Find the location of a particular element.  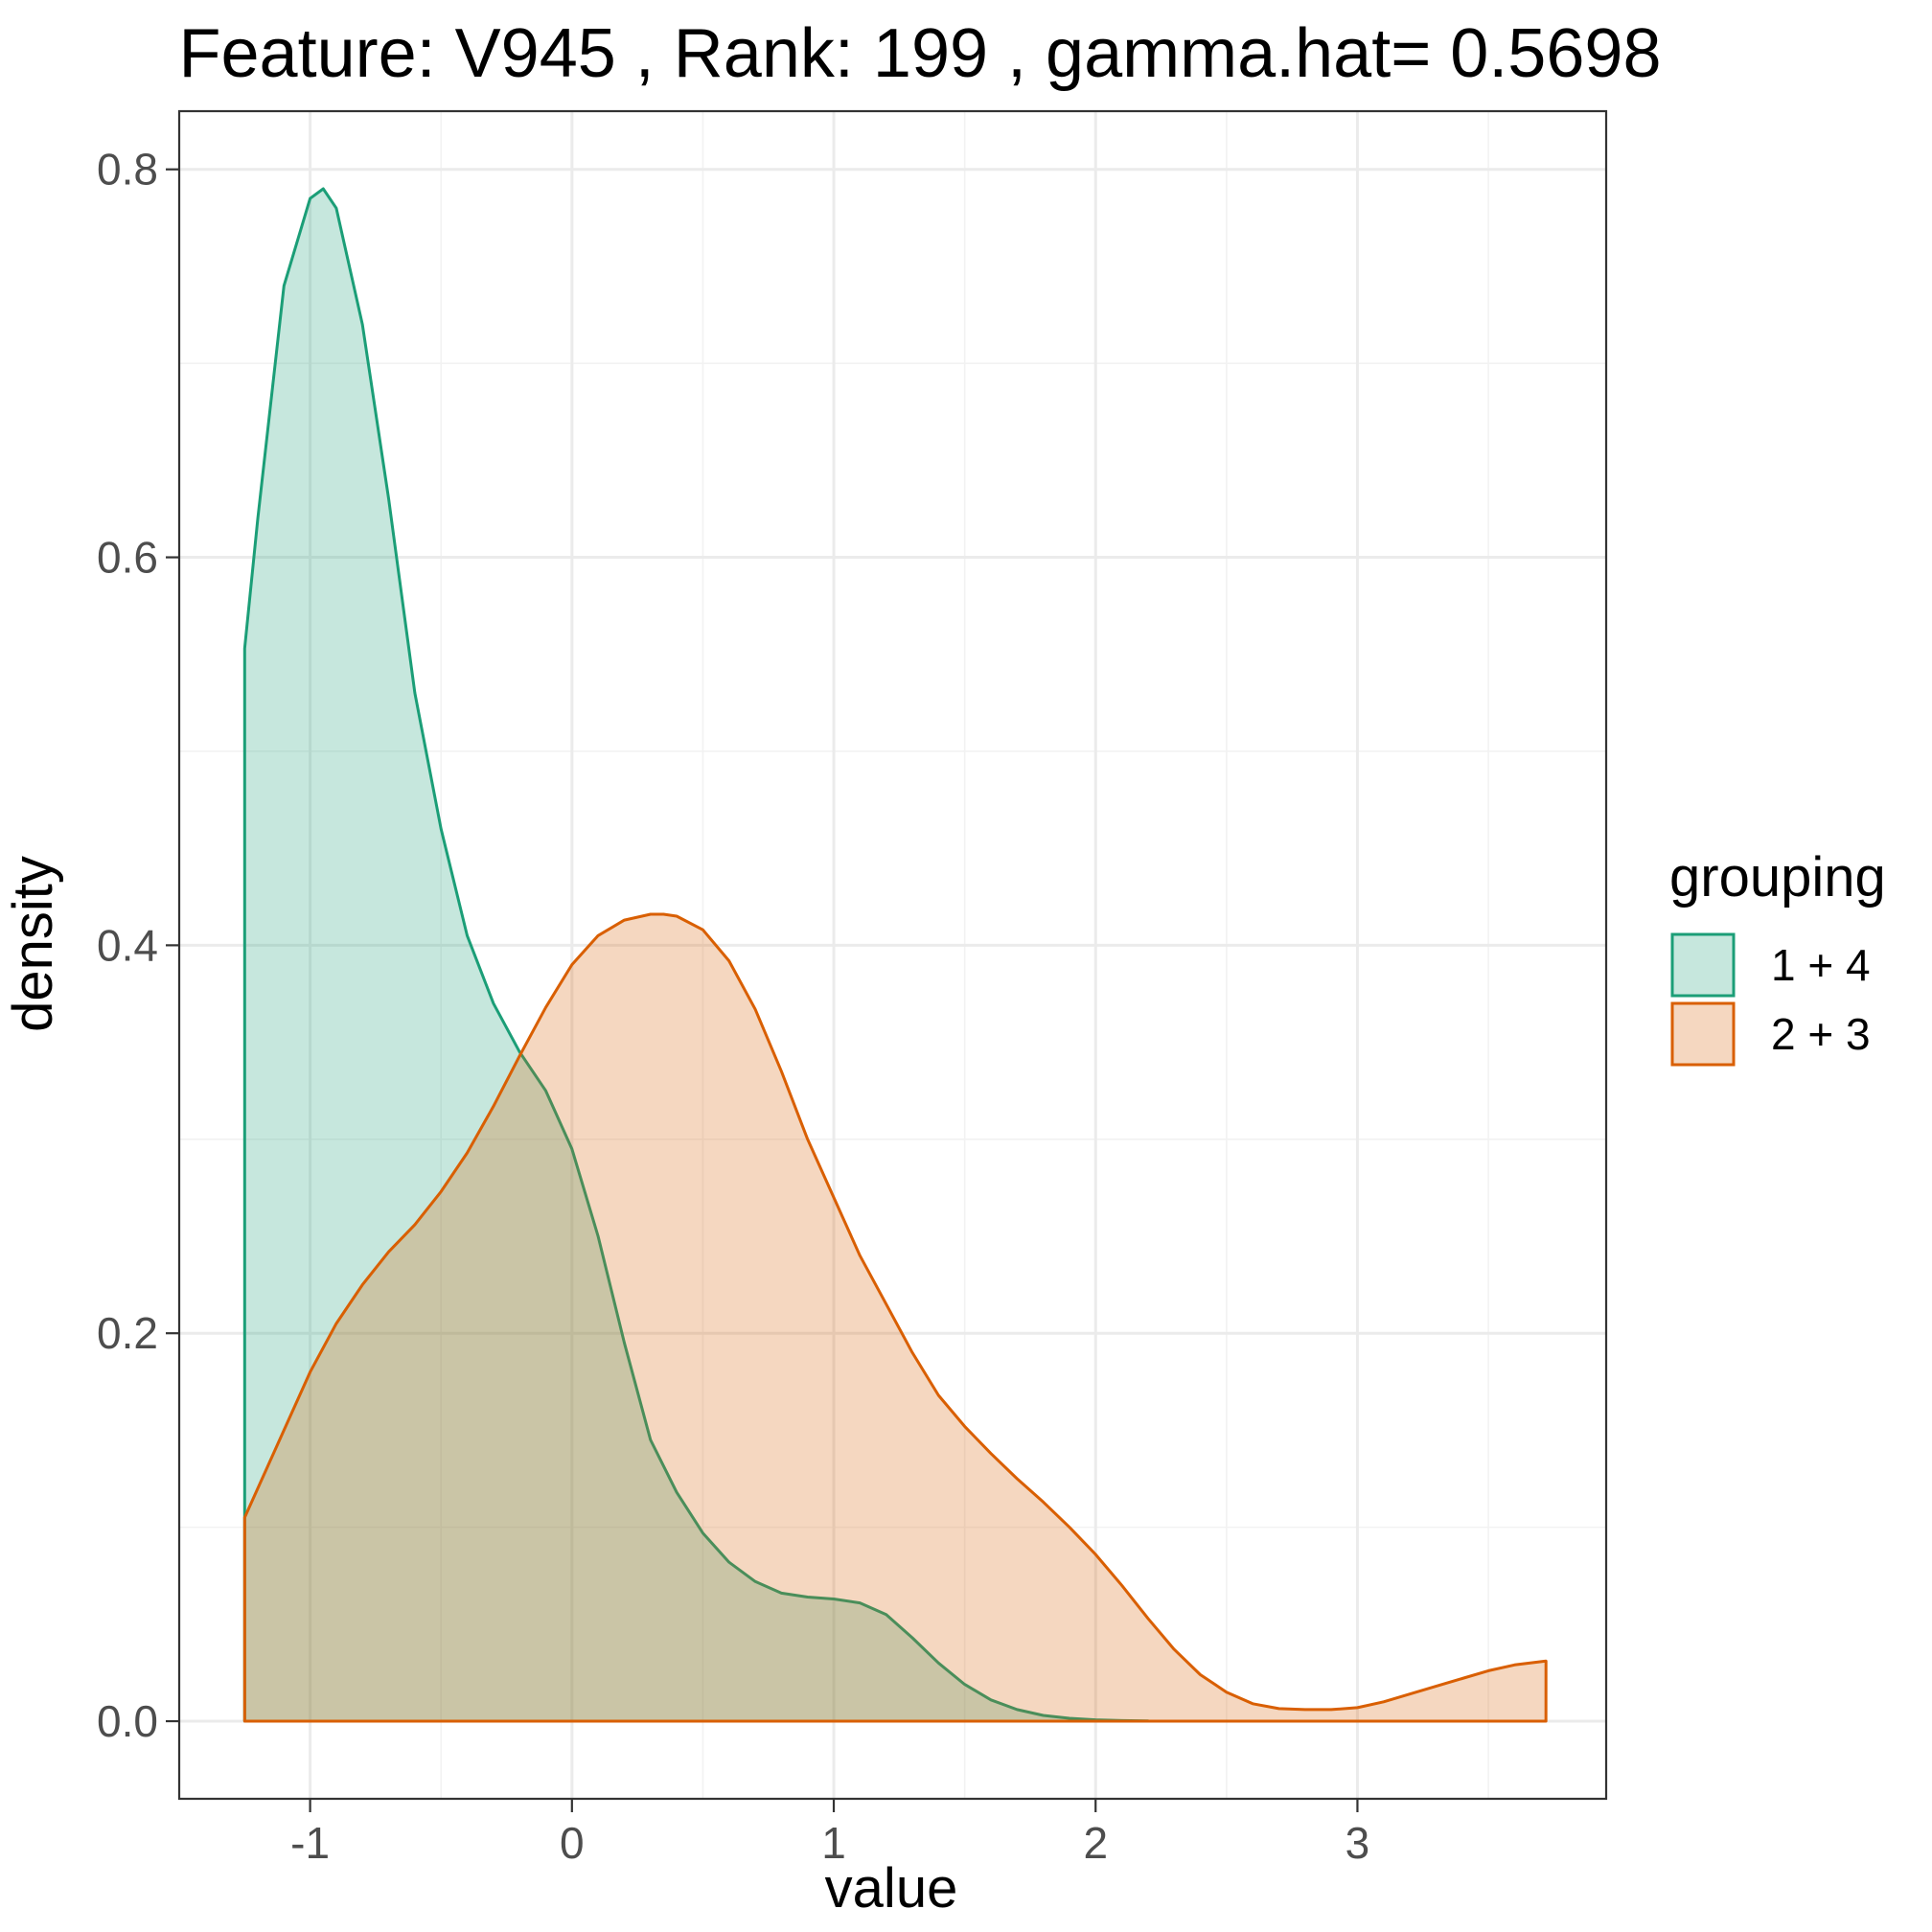

legend-title: grouping is located at coordinates (1777, 877).